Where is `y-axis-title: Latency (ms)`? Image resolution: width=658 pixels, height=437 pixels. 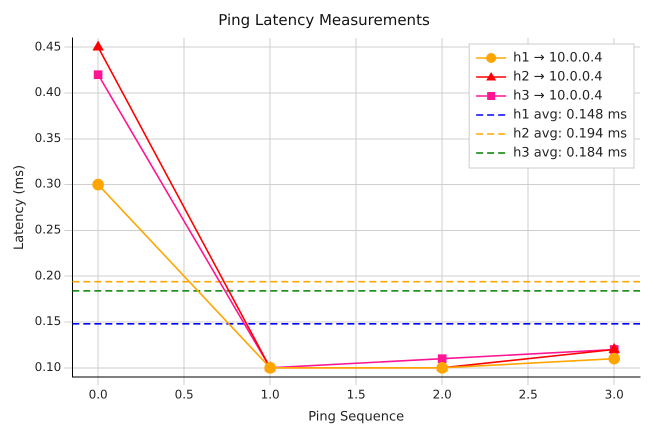
y-axis-title: Latency (ms) is located at coordinates (20, 207).